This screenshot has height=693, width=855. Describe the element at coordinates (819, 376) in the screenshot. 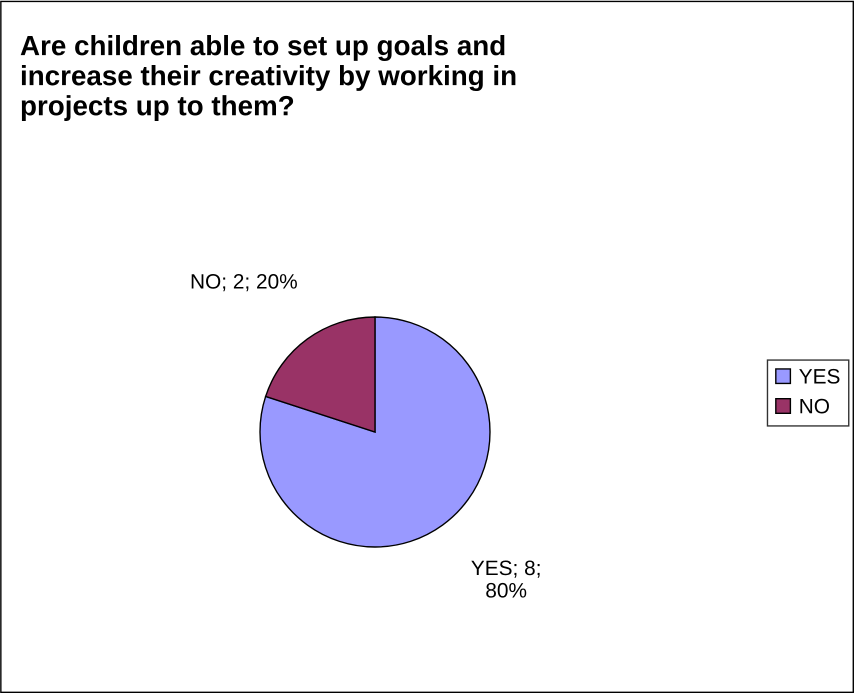

I see `legend-label: YES` at that location.